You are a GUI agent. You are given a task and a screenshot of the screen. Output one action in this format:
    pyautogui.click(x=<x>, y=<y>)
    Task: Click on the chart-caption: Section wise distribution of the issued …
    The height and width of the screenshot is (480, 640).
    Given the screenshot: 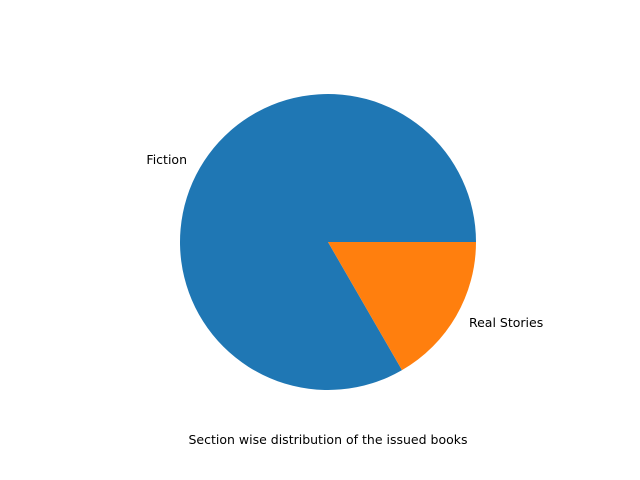 What is the action you would take?
    pyautogui.click(x=327, y=439)
    